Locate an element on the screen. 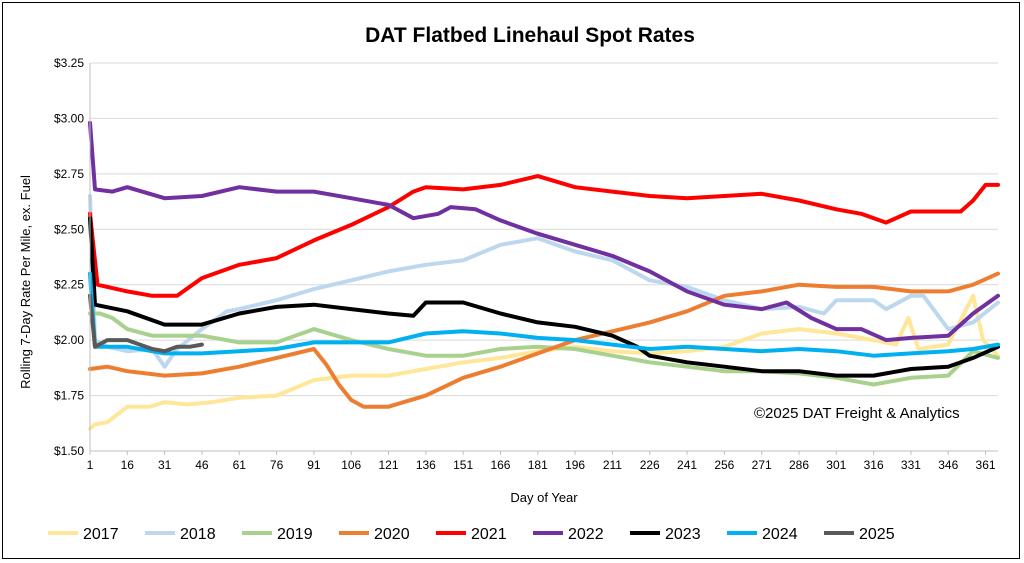  x-tick-label: 151 is located at coordinates (463, 465).